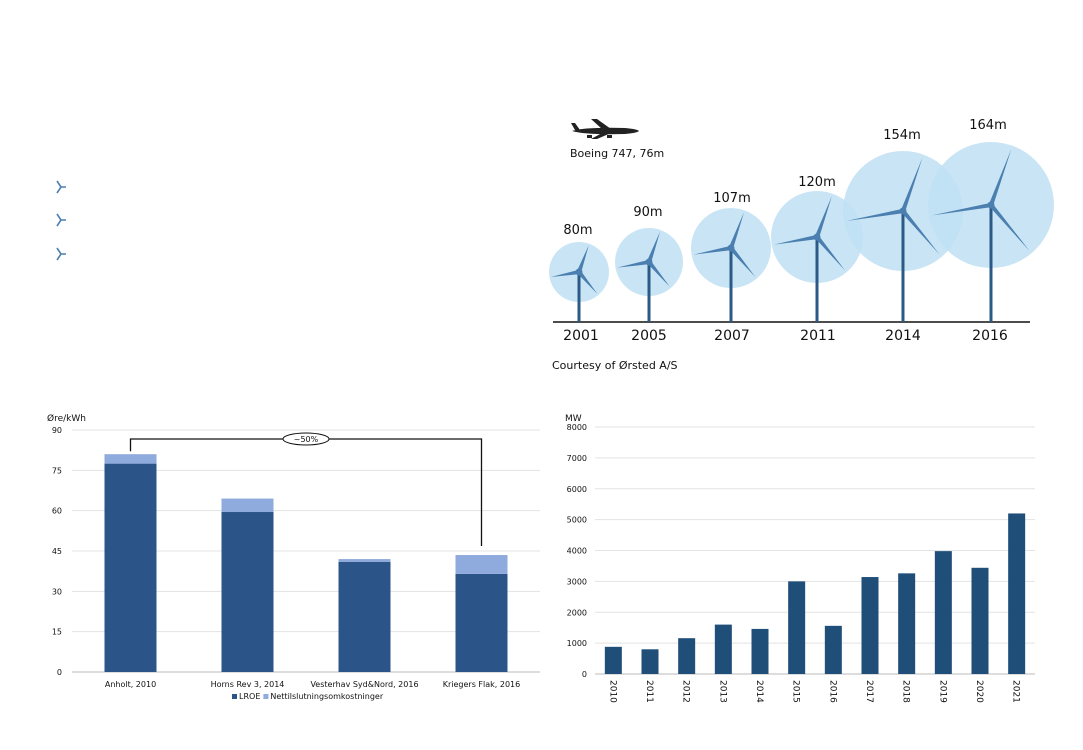  I want to click on x-tick-label: 2017, so click(869, 691).